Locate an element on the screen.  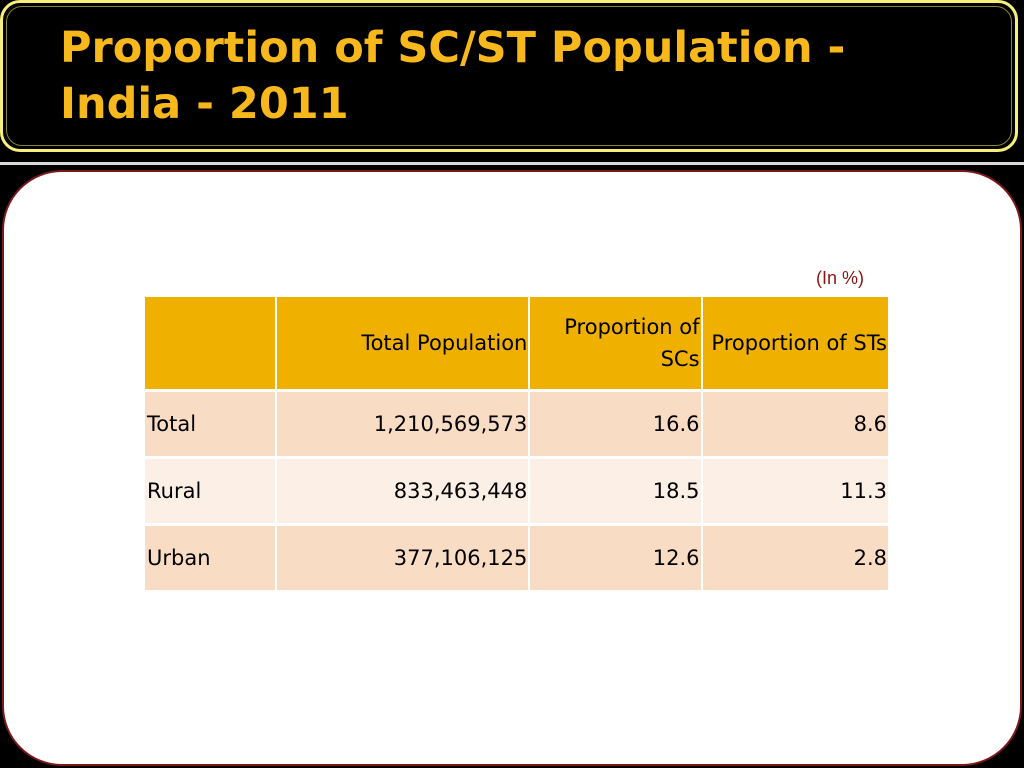
table-row: Total 1,210,569,573 16.6 8.6 is located at coordinates (516, 424).